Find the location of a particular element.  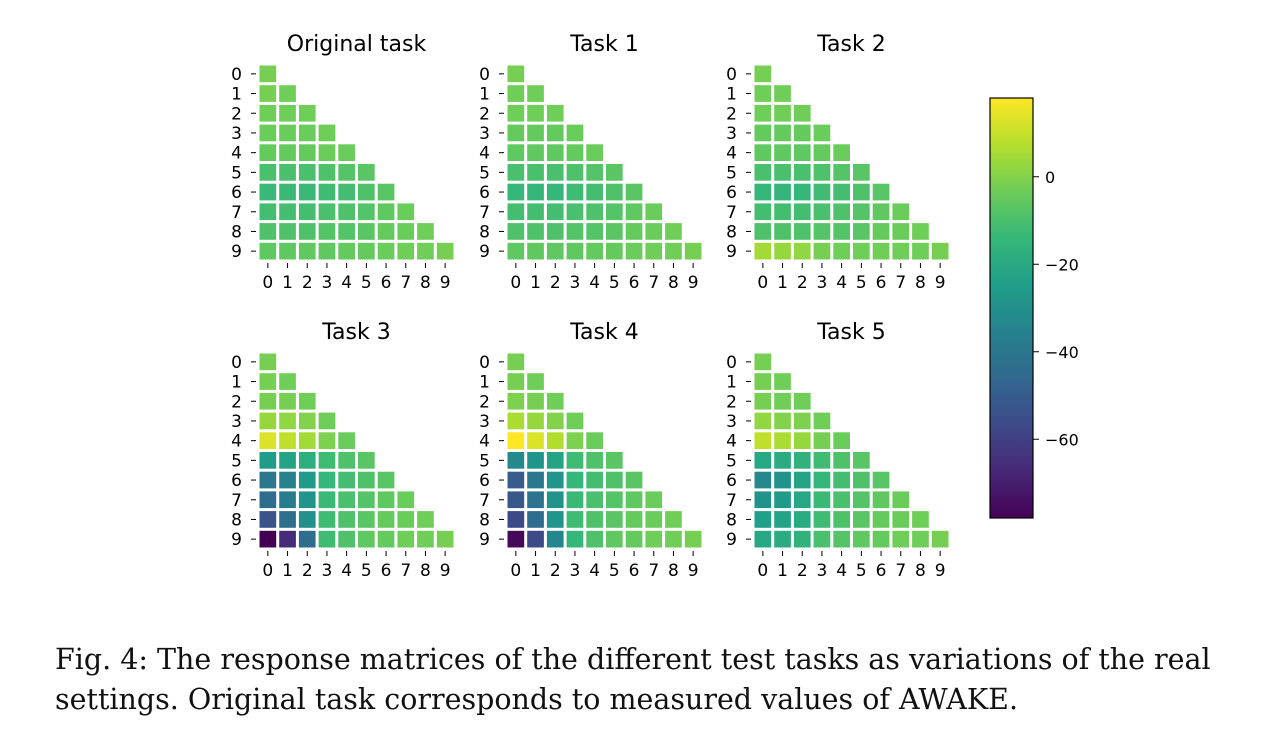

panel-title: Task 5 is located at coordinates (850, 332).